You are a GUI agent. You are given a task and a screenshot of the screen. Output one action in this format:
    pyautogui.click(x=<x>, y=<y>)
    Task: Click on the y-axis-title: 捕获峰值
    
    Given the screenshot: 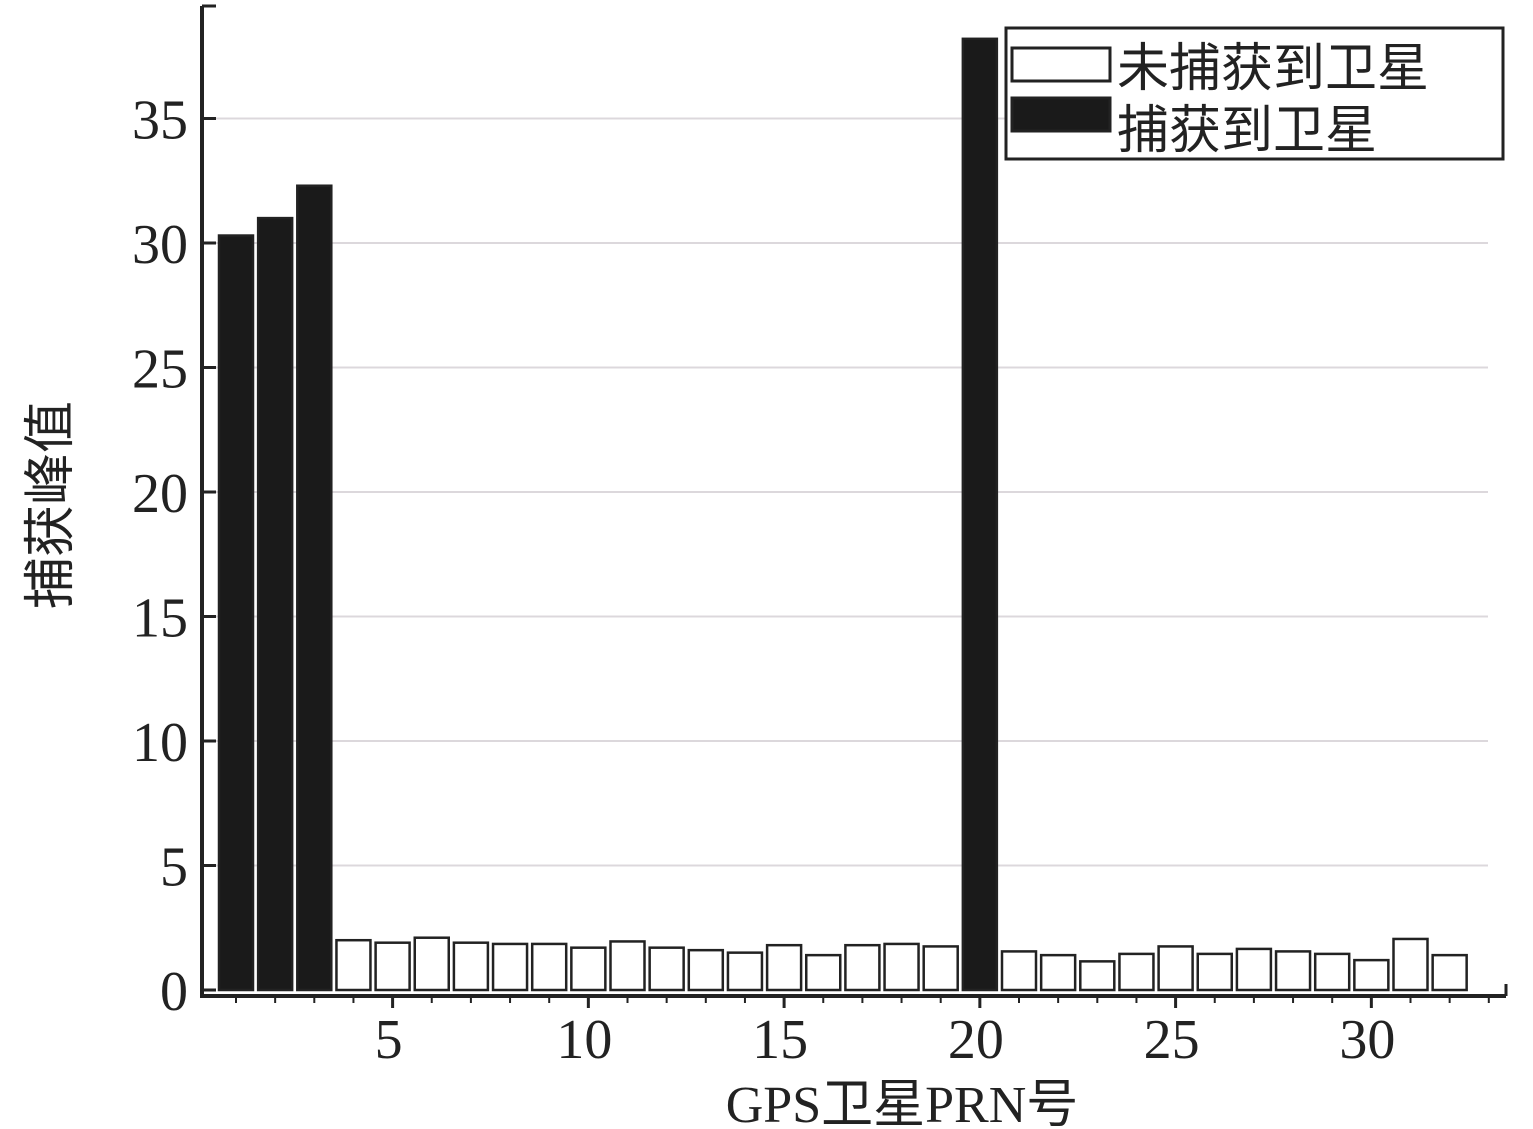 What is the action you would take?
    pyautogui.click(x=51, y=505)
    